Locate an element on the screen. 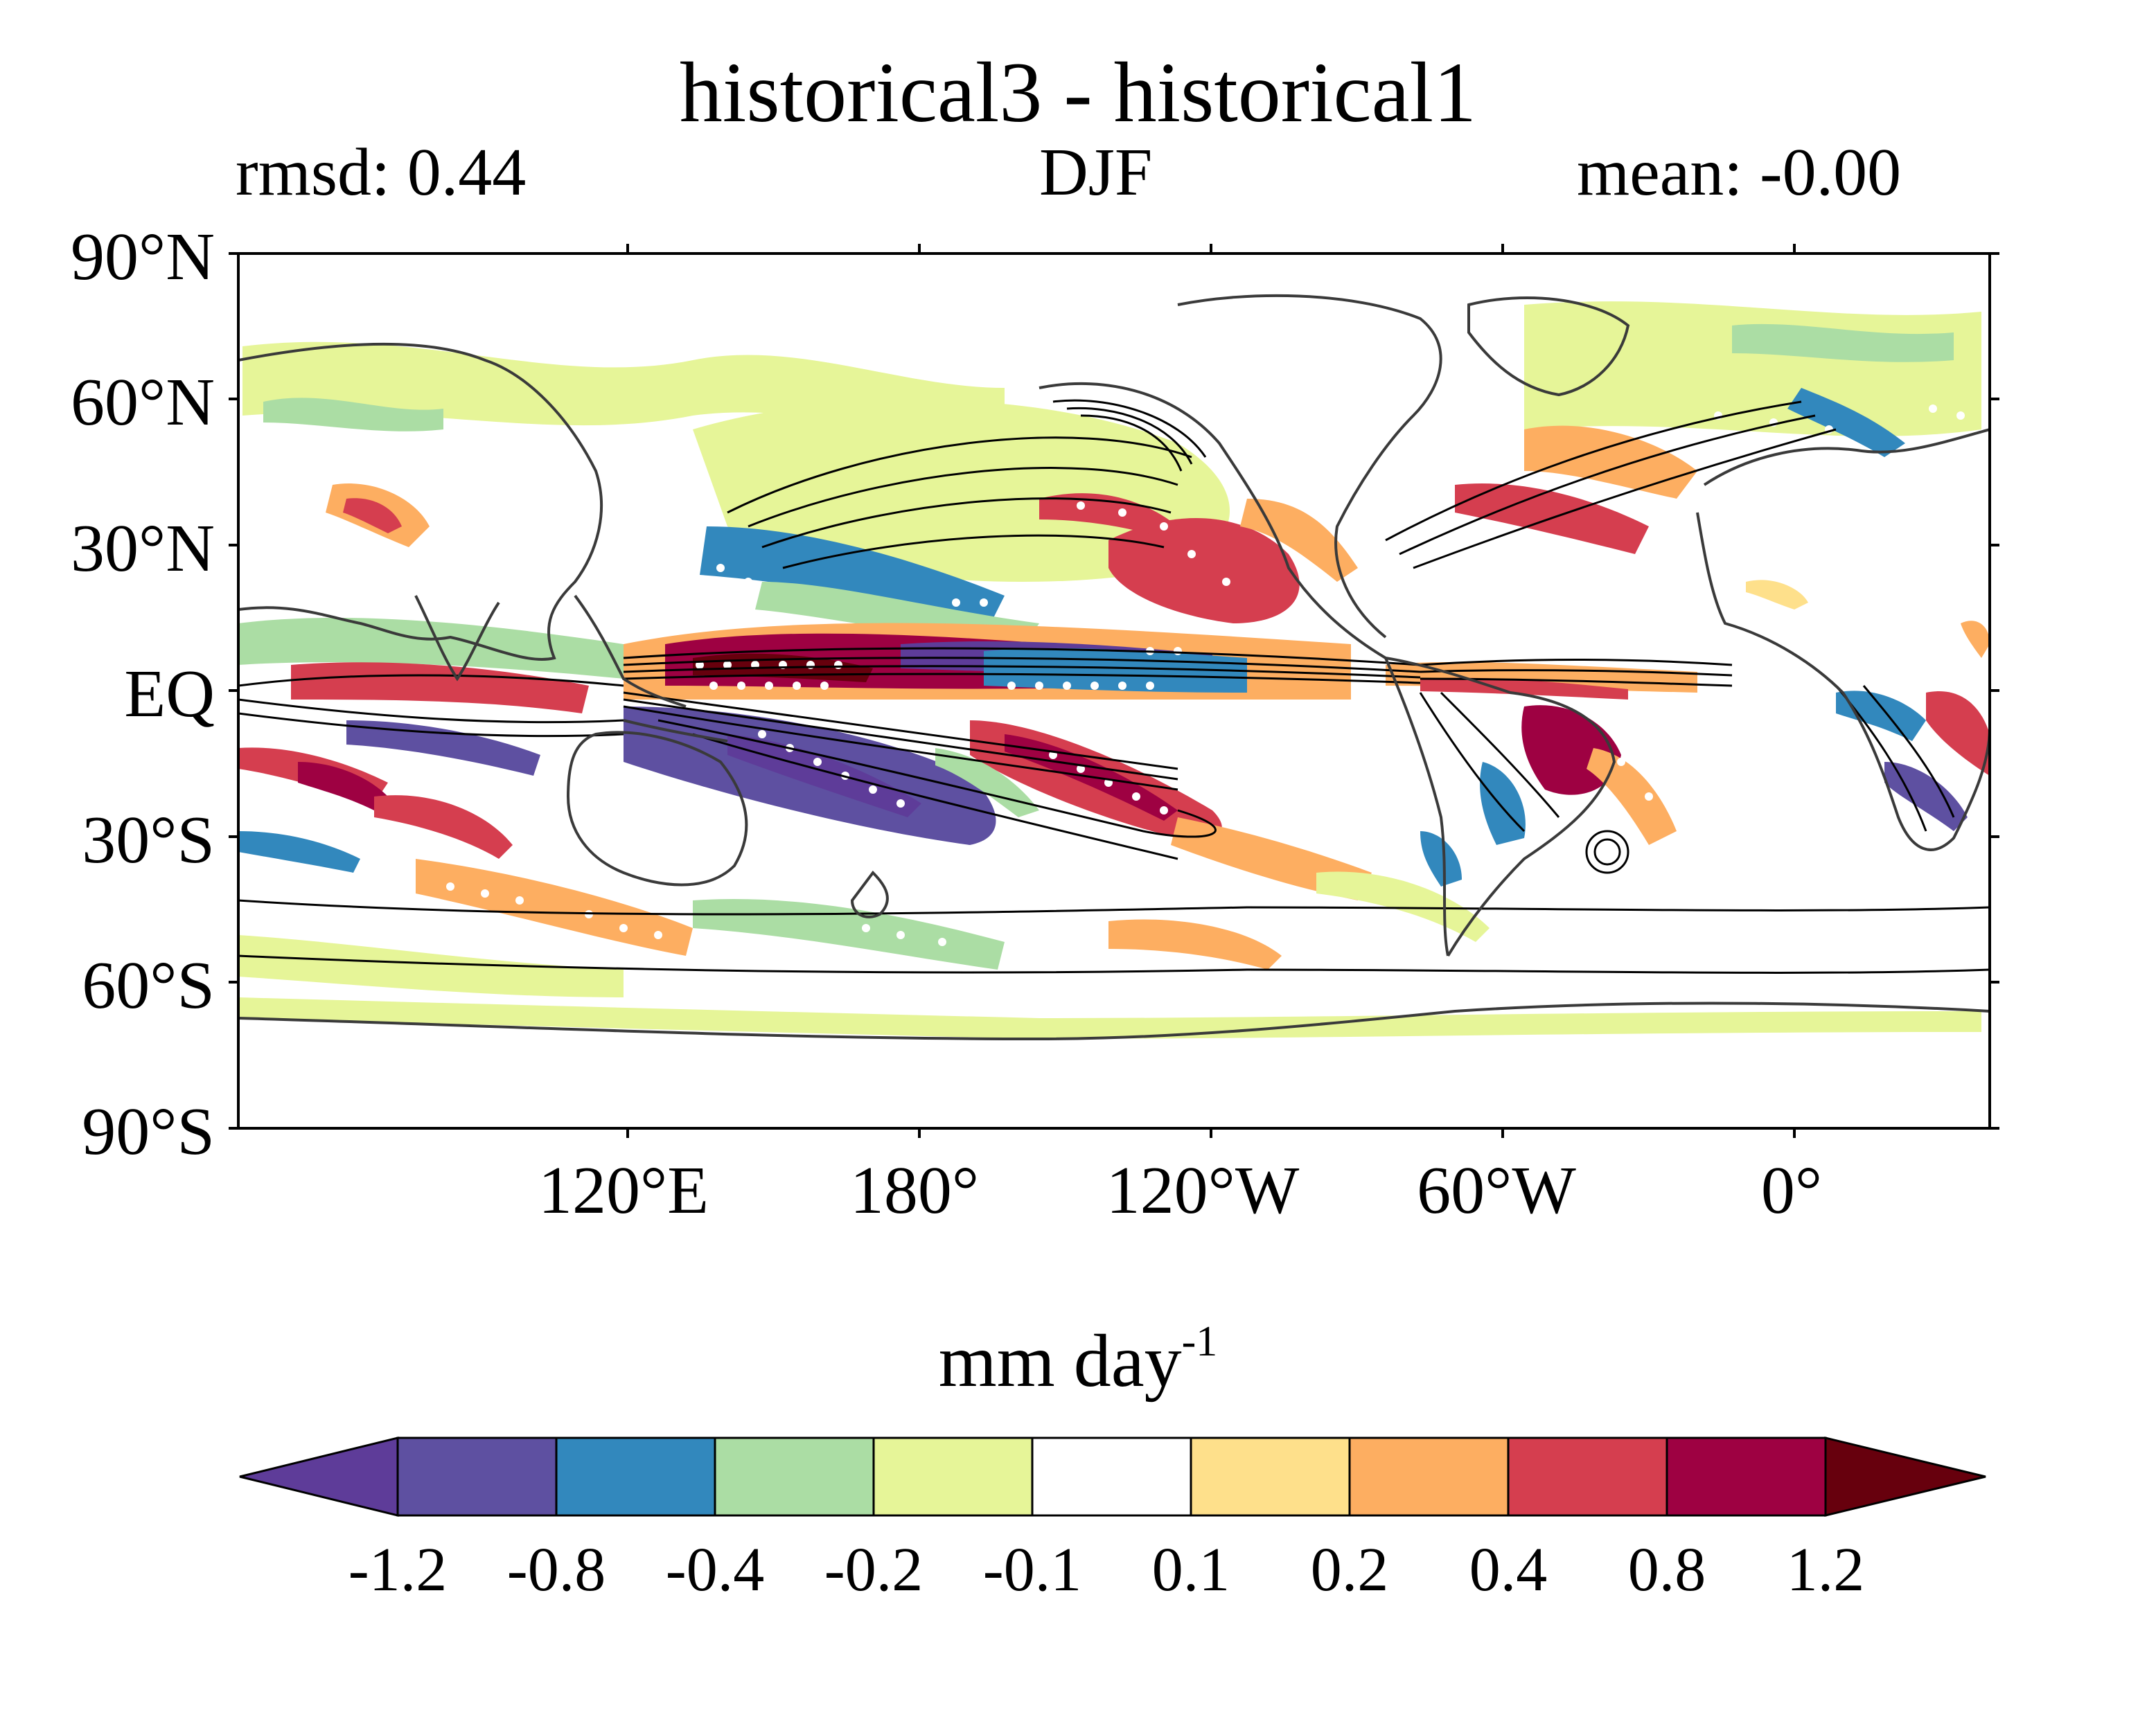 Image resolution: width=2156 pixels, height=1717 pixels. y-tick-label: 60°N is located at coordinates (143, 403).